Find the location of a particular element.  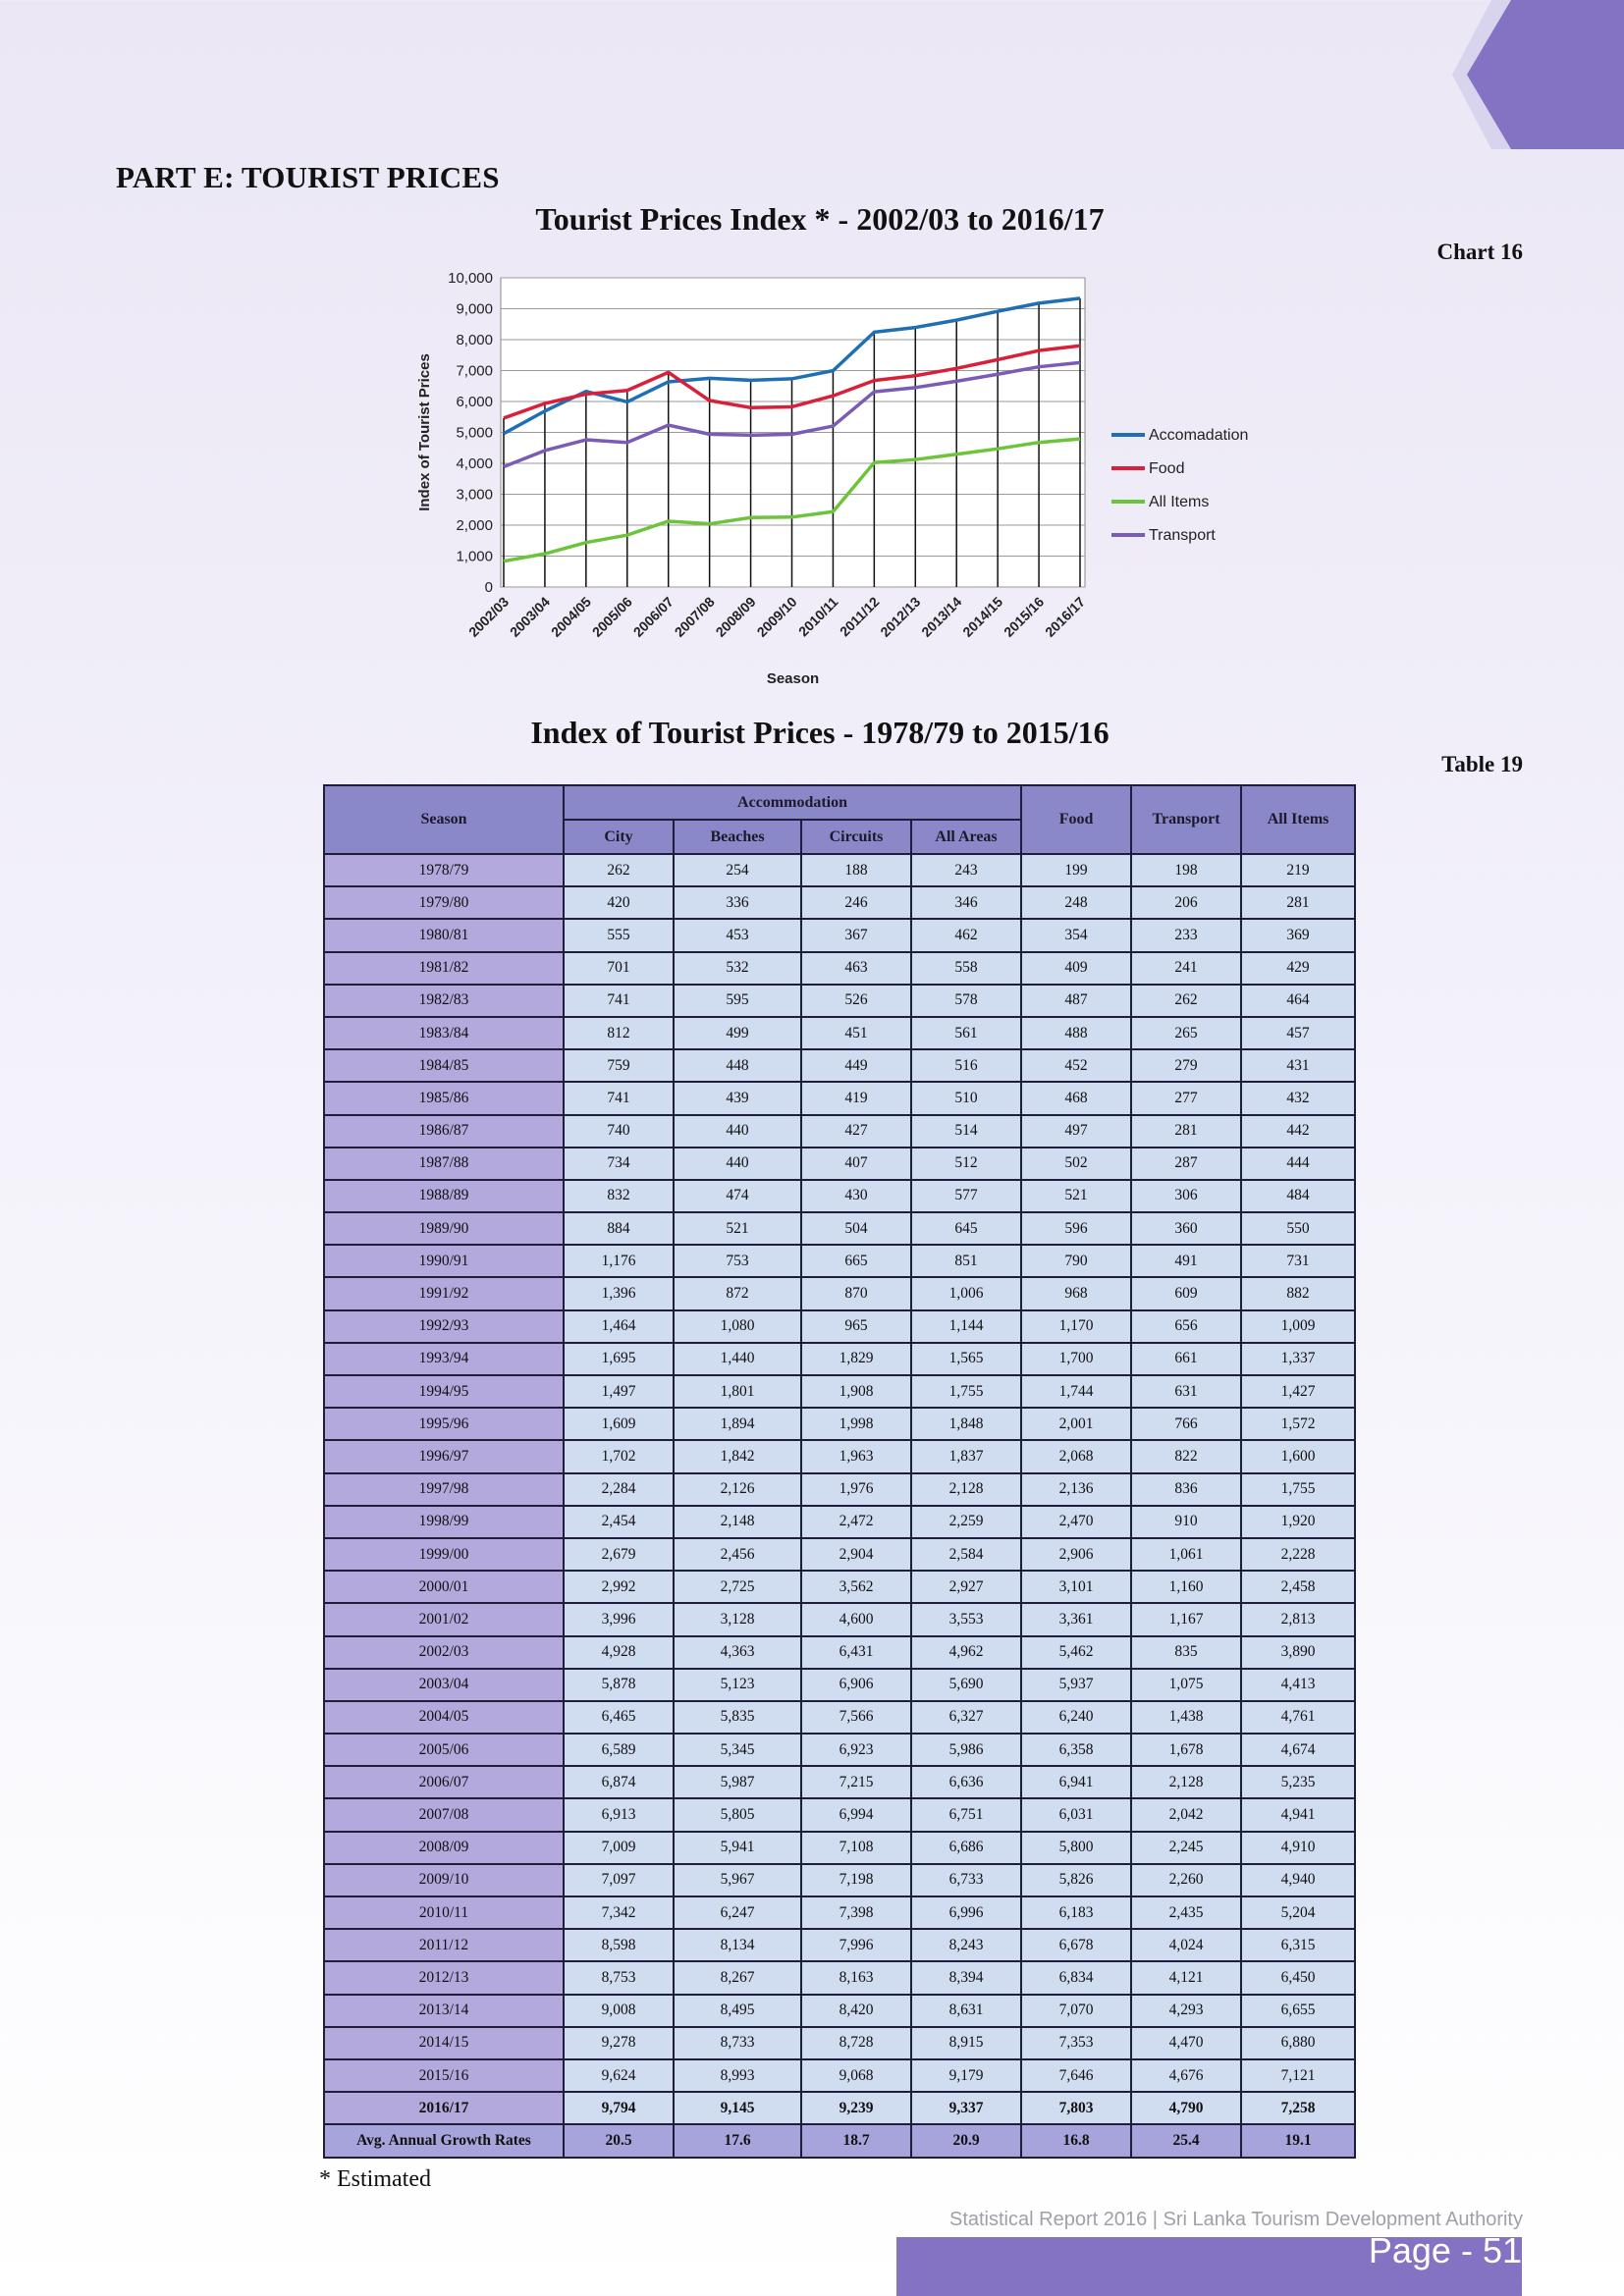

cell-food: 468 is located at coordinates (1076, 1098).